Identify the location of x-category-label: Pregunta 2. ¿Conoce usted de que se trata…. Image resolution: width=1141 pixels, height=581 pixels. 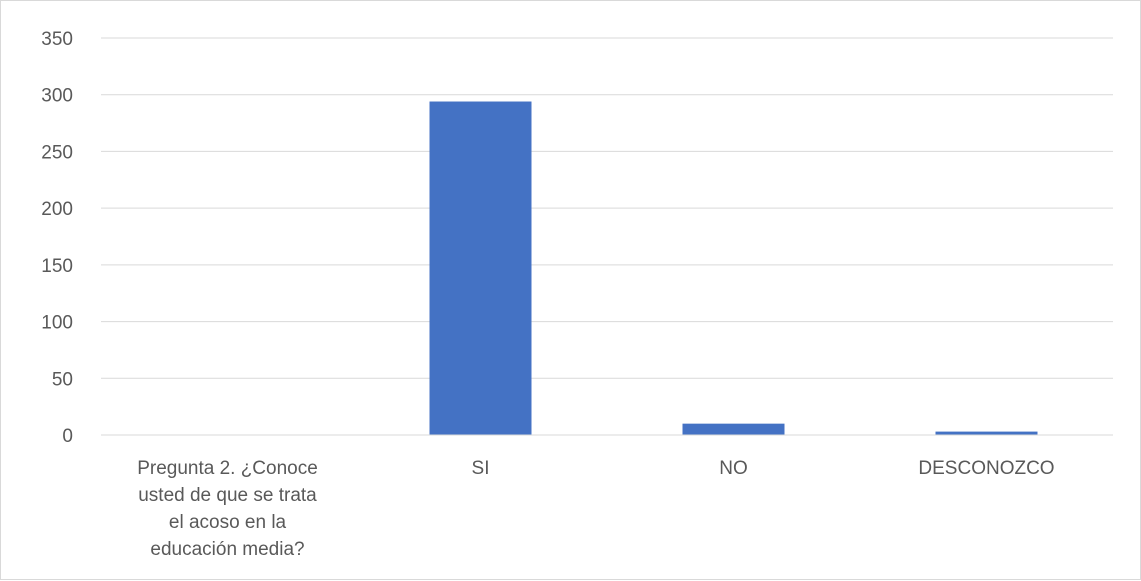
(227, 509).